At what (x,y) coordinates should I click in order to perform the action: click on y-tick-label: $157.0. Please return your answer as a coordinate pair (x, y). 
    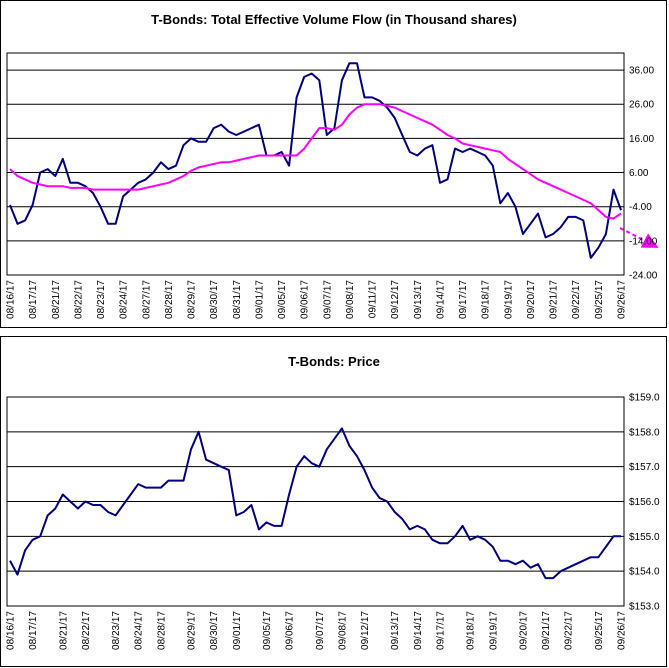
    Looking at the image, I should click on (644, 467).